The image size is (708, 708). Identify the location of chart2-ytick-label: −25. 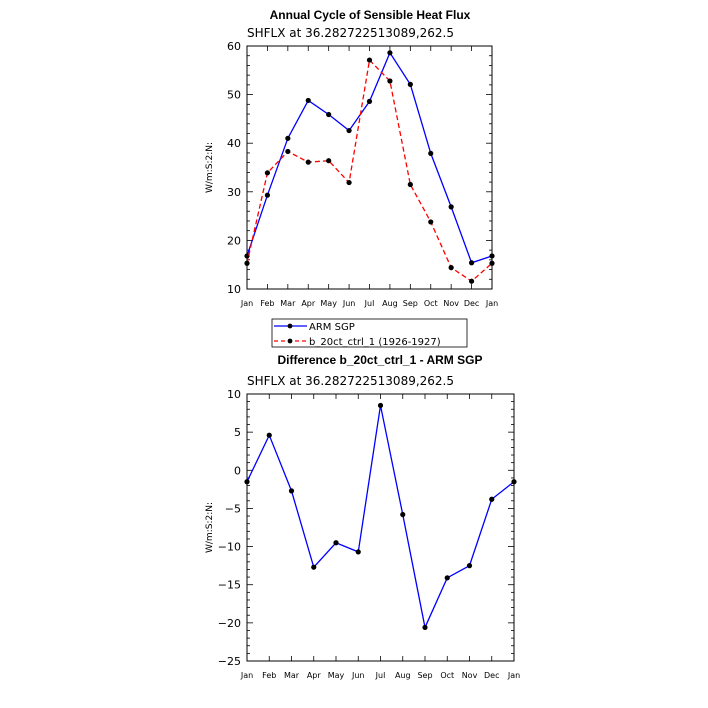
(229, 661).